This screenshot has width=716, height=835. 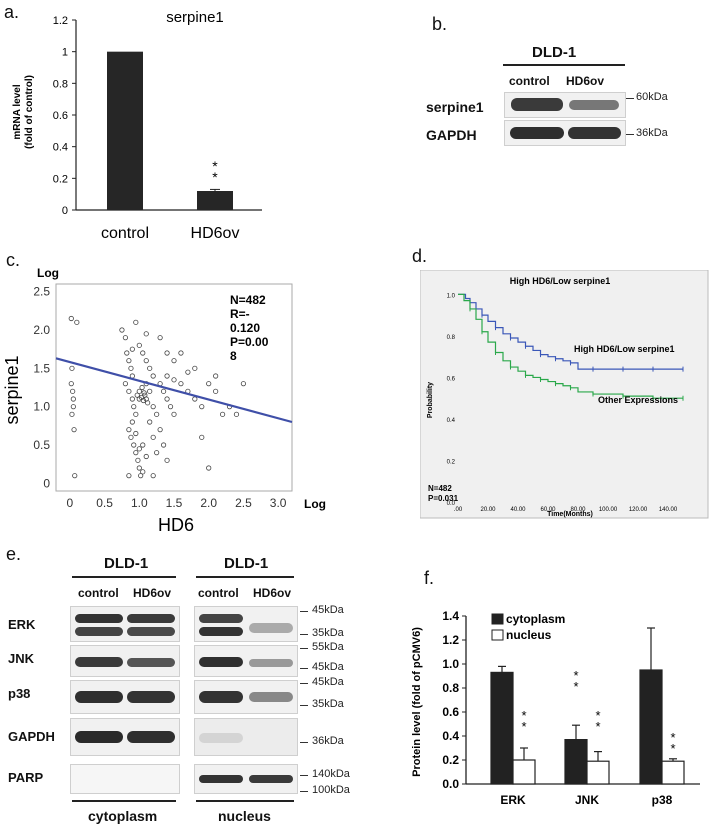 What do you see at coordinates (243, 503) in the screenshot?
I see `chart-c-xtick-label: 2.5` at bounding box center [243, 503].